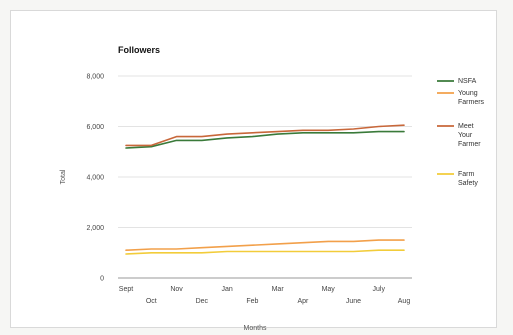 This screenshot has width=513, height=335. I want to click on x-tick-labels: Sept Oct Nov Dec Jan Feb Mar Apr May June July Aug, so click(265, 295).